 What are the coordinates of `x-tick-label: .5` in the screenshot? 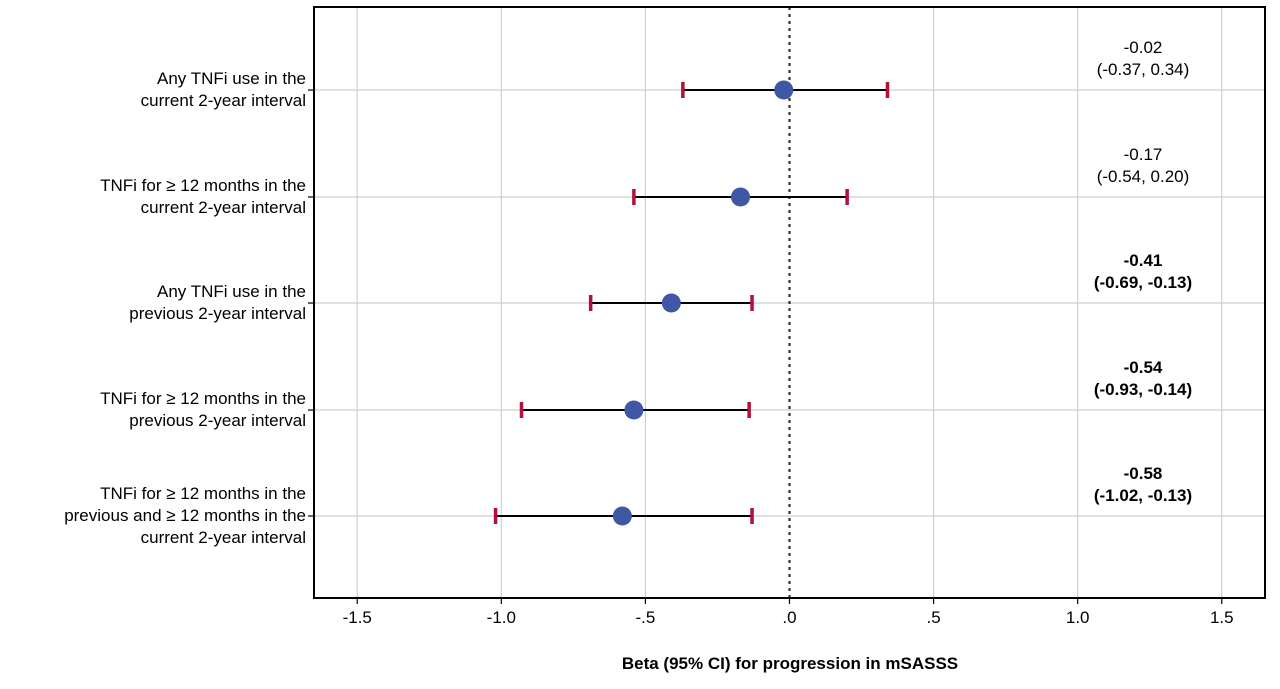 It's located at (933, 617).